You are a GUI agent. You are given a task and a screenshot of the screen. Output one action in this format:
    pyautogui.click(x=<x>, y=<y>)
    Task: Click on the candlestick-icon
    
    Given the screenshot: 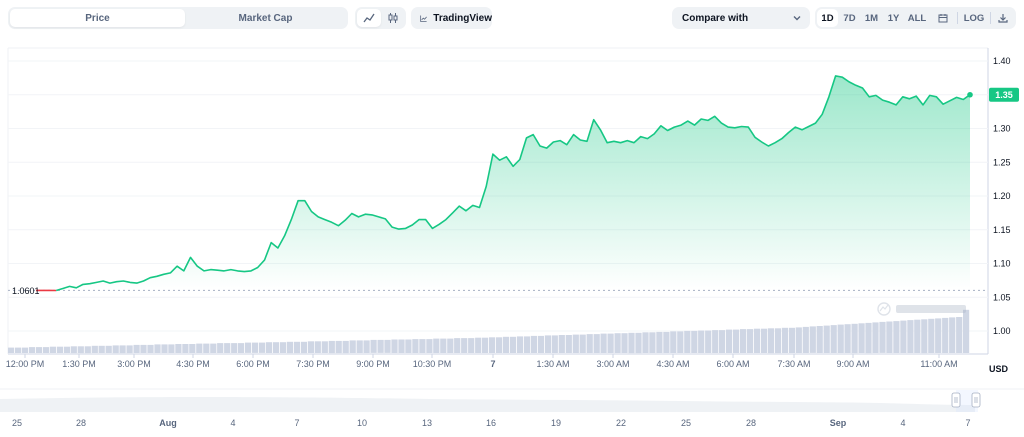 What is the action you would take?
    pyautogui.click(x=392, y=18)
    